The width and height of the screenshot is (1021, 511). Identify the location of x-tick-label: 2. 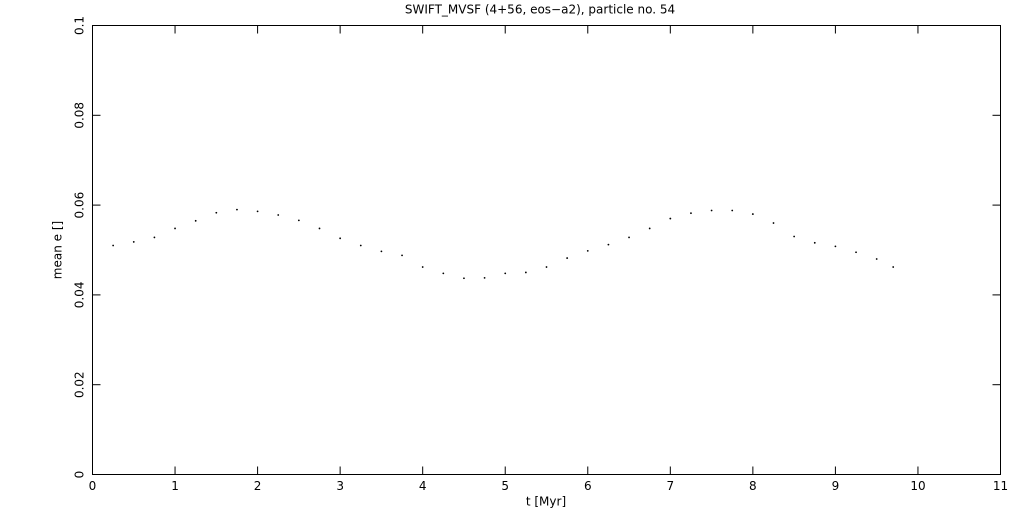
(258, 486).